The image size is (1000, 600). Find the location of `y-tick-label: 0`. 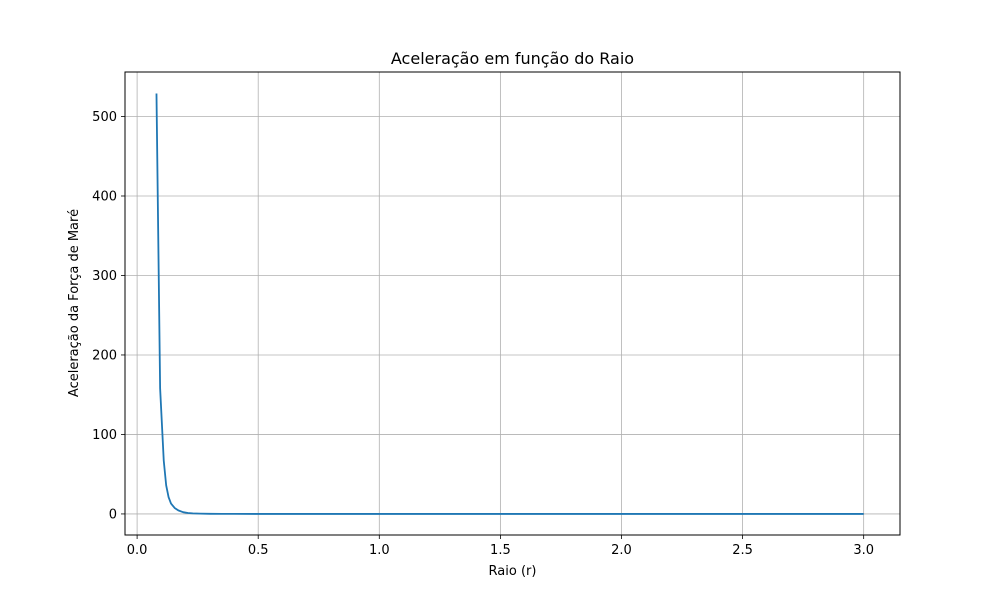

y-tick-label: 0 is located at coordinates (113, 514).